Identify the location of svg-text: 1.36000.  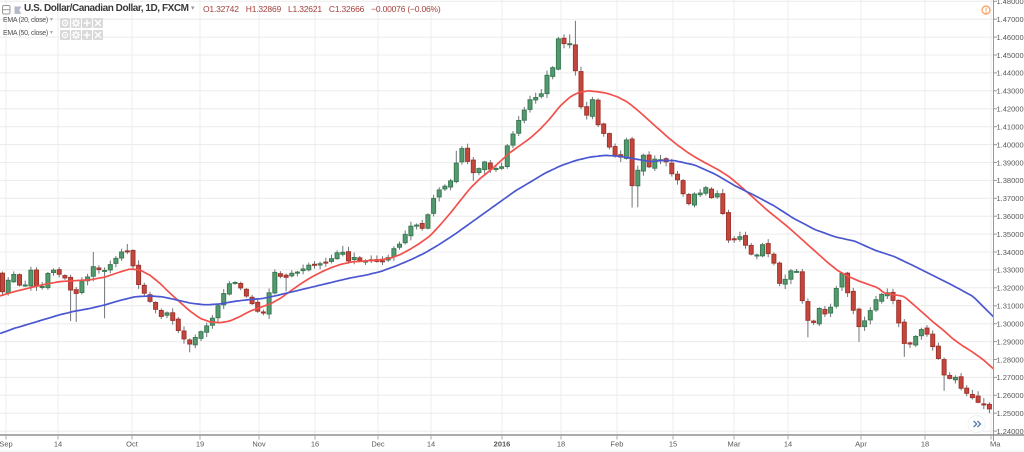
(1010, 216).